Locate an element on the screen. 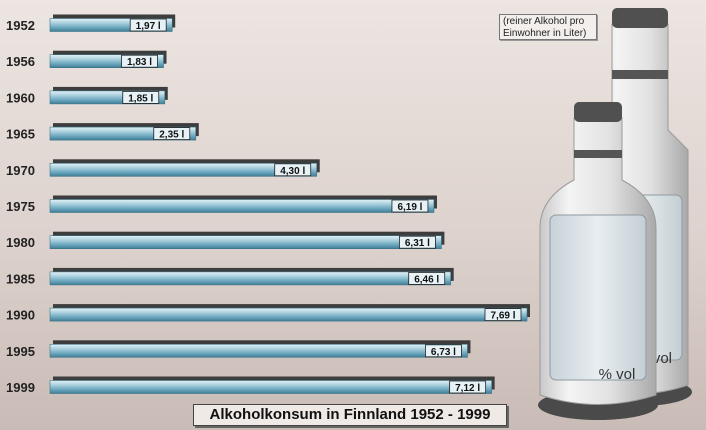 The image size is (706, 430). year-label: 1956 is located at coordinates (20, 61).